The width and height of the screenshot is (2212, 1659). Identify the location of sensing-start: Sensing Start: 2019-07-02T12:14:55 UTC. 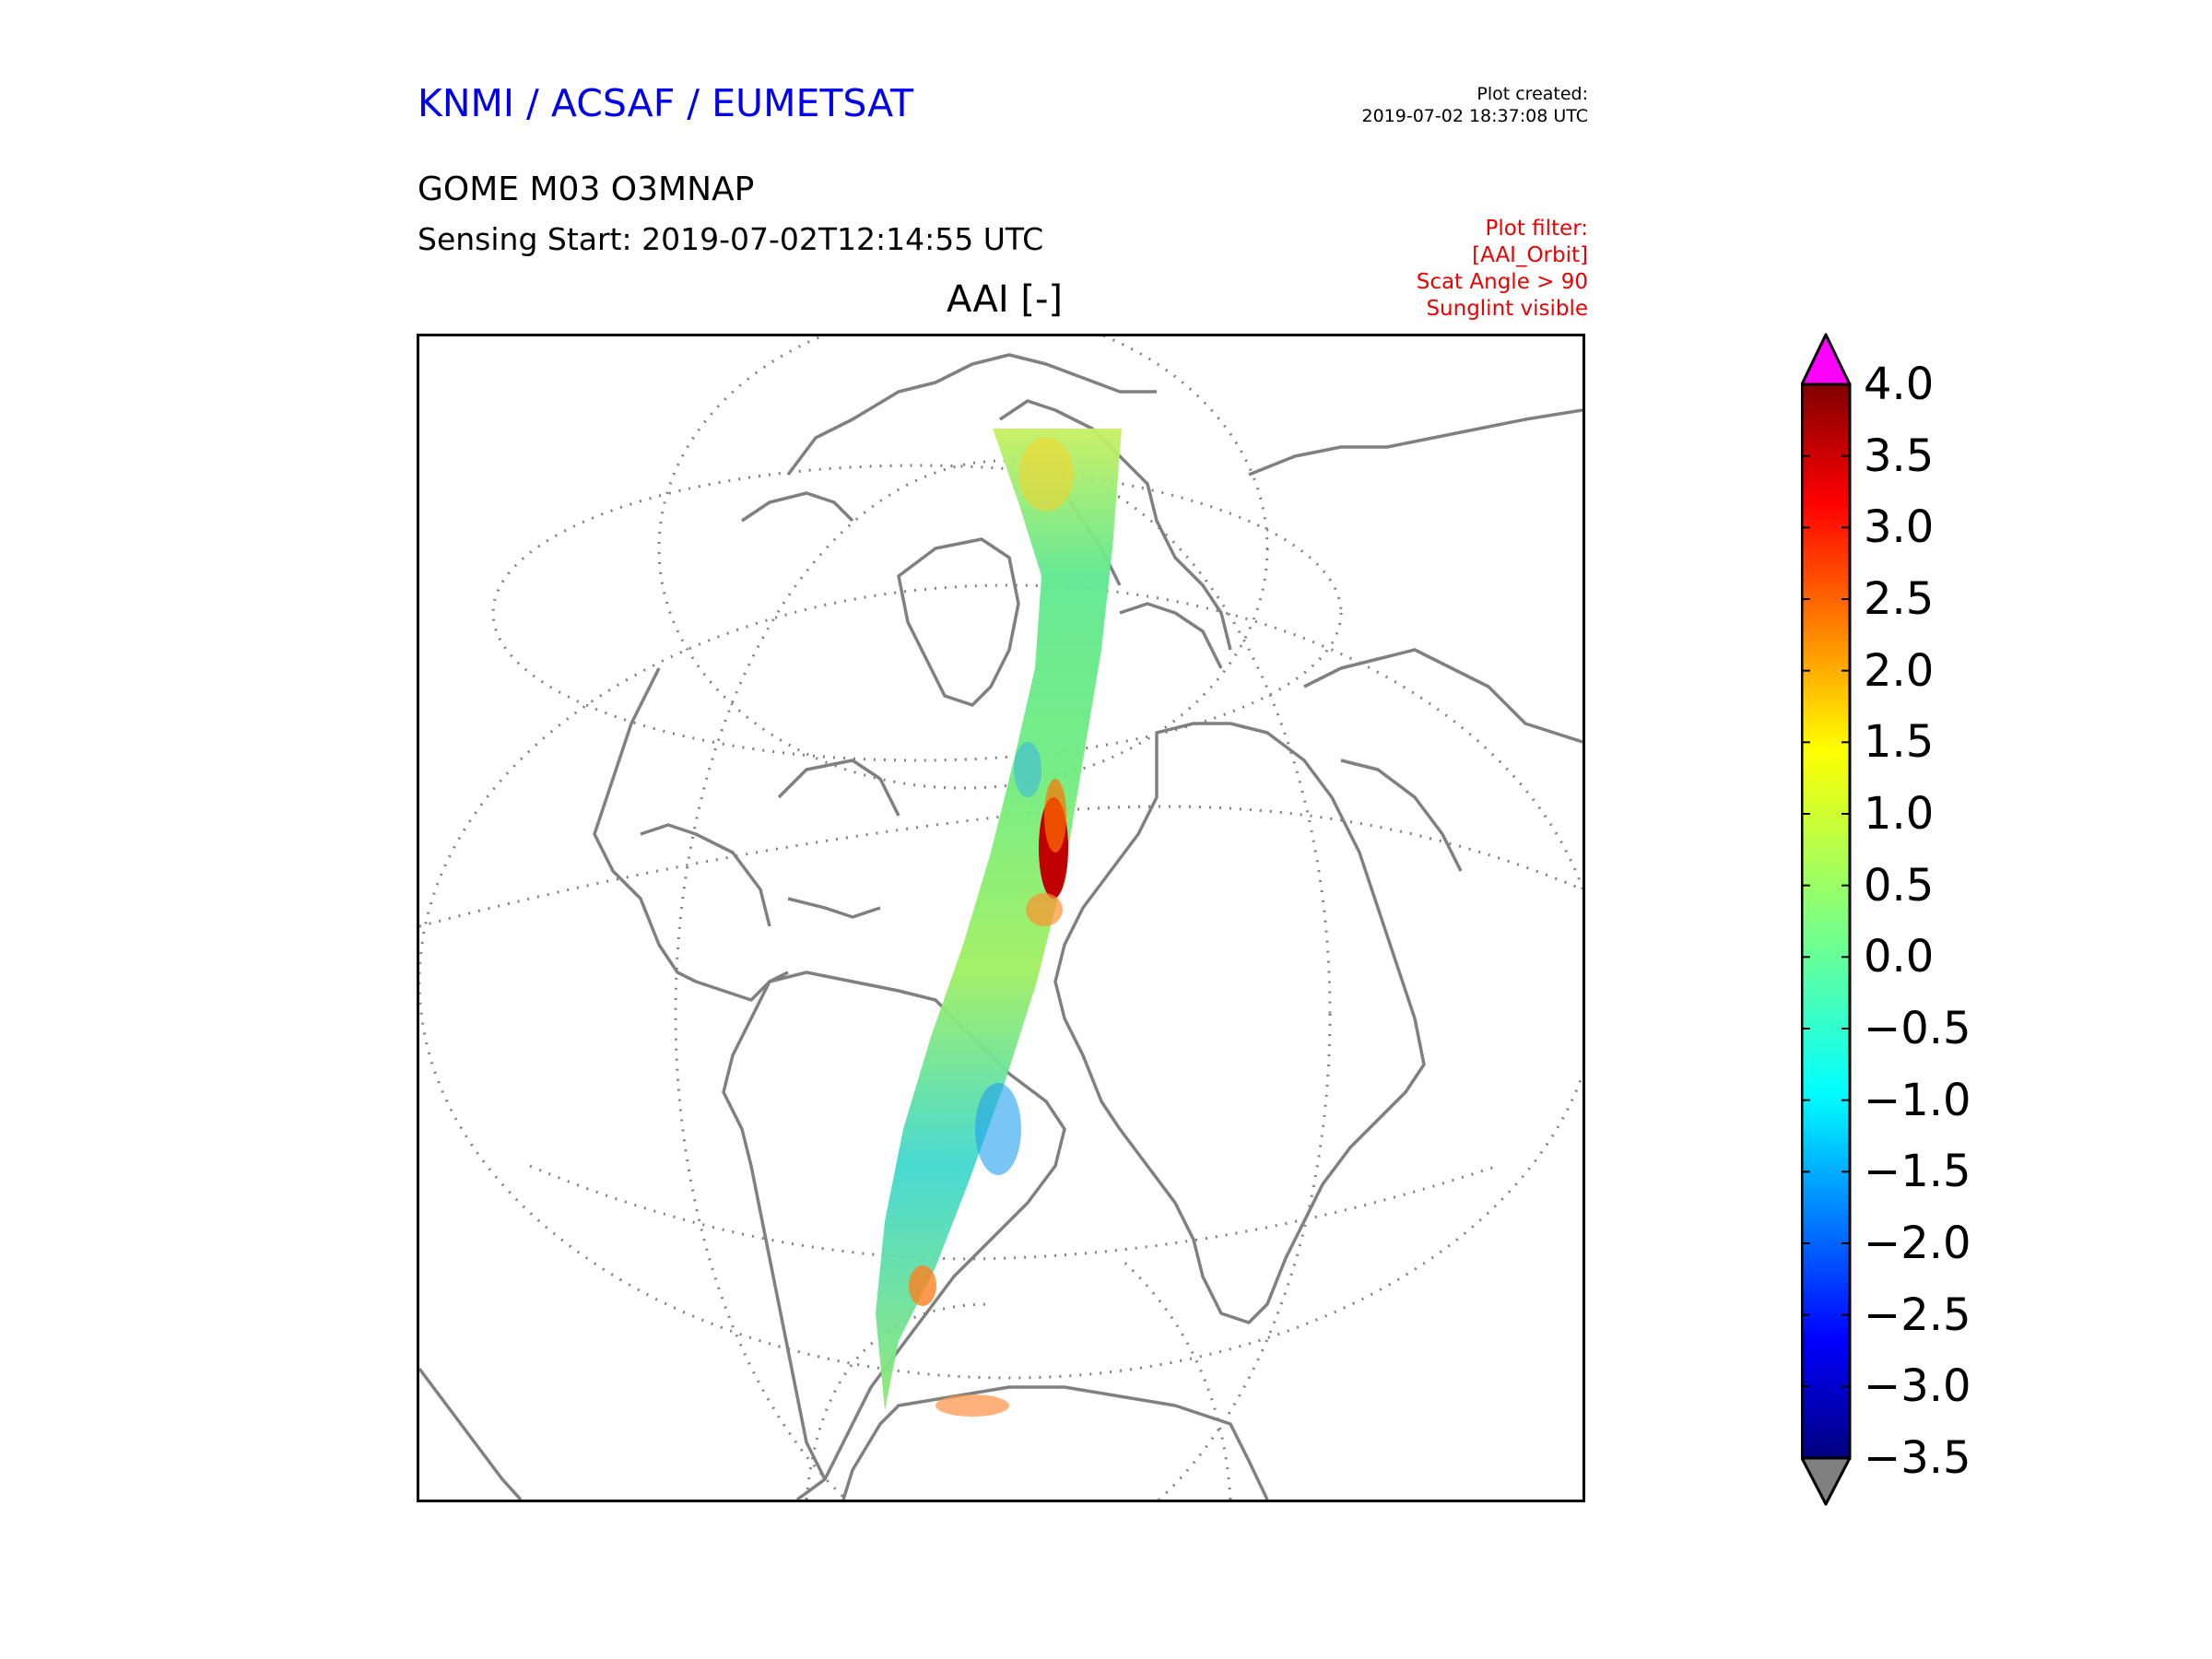
(731, 239).